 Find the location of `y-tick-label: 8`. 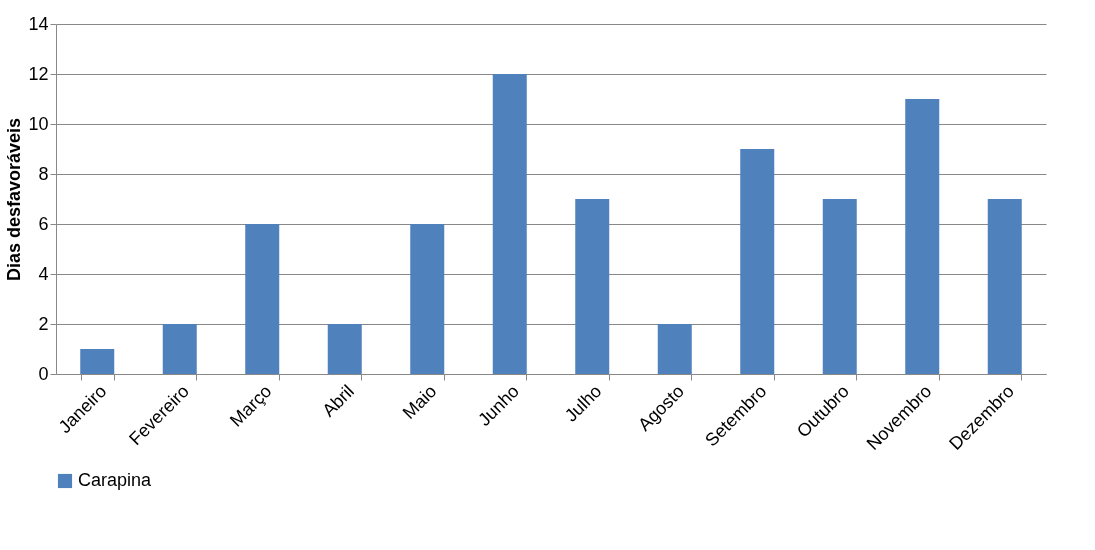

y-tick-label: 8 is located at coordinates (43, 173).